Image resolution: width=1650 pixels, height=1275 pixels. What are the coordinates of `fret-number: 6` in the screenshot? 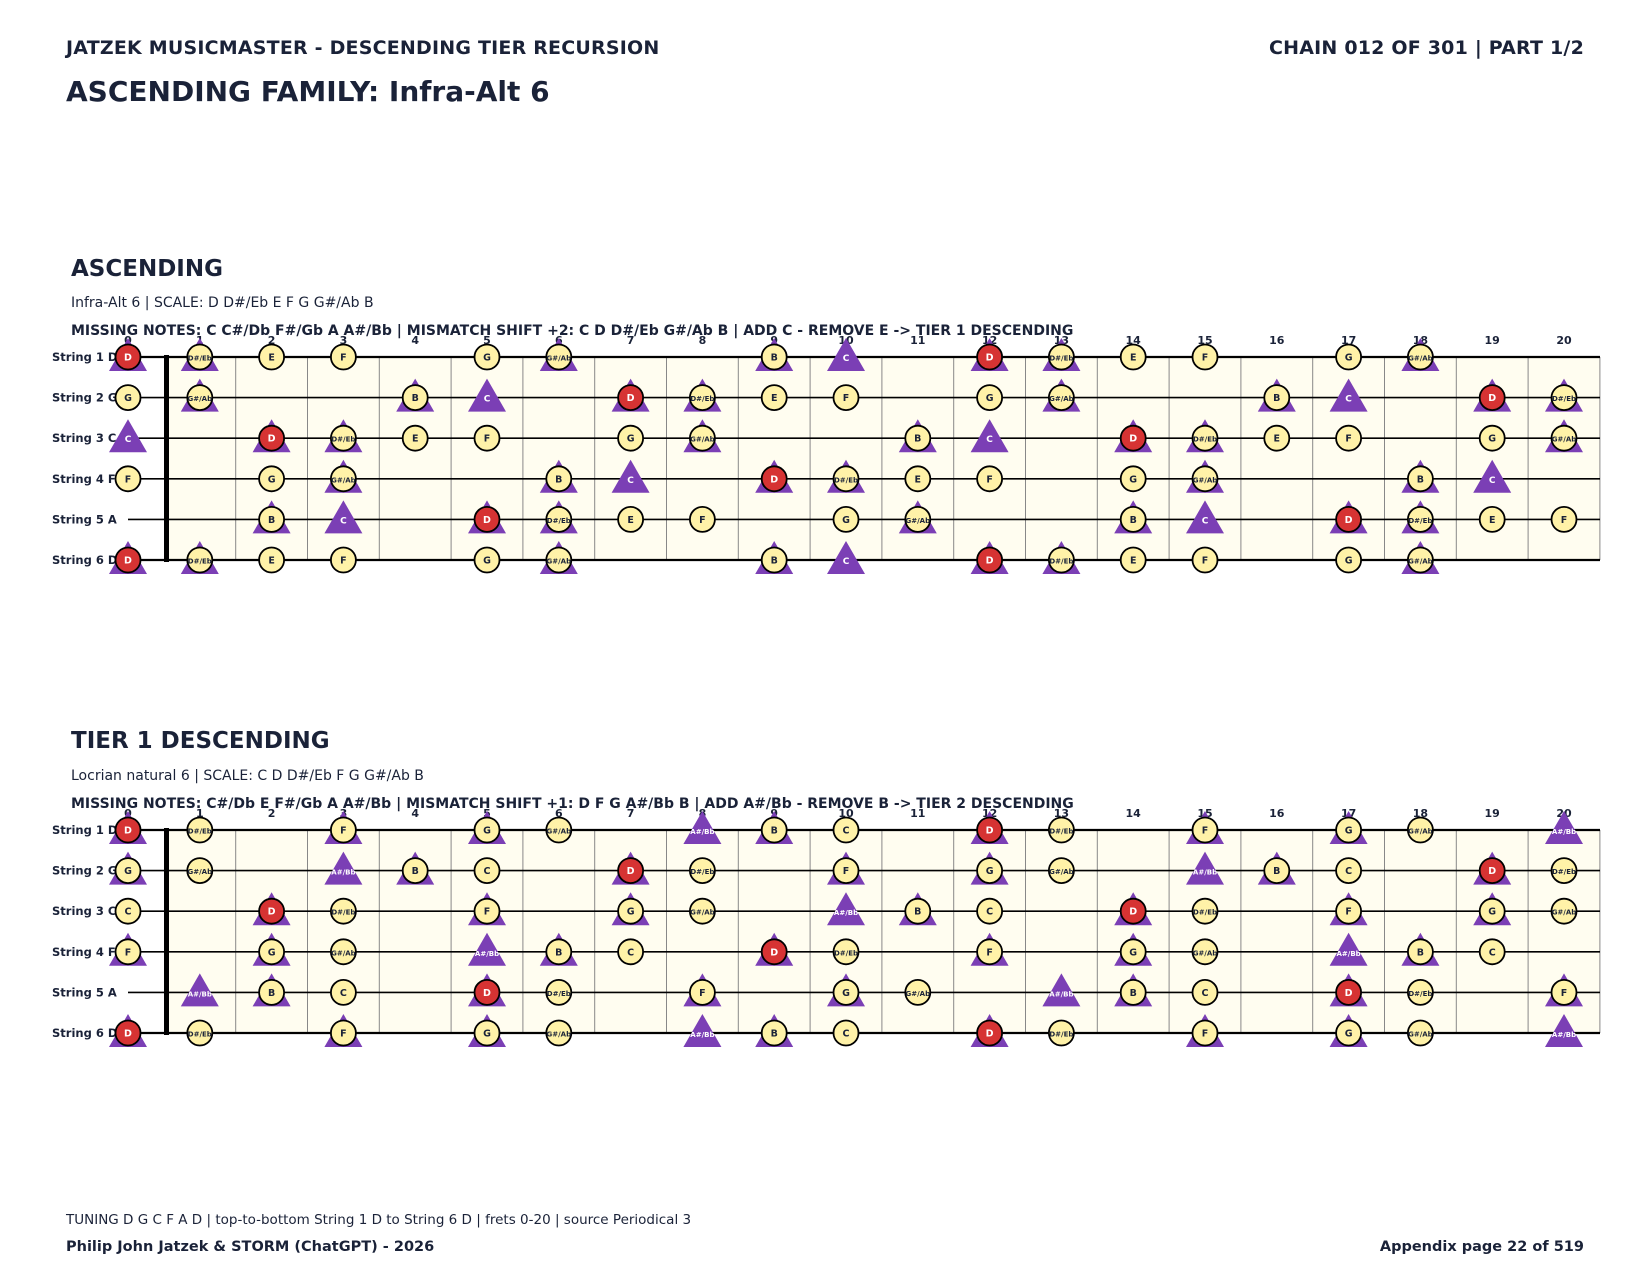 It's located at (559, 813).